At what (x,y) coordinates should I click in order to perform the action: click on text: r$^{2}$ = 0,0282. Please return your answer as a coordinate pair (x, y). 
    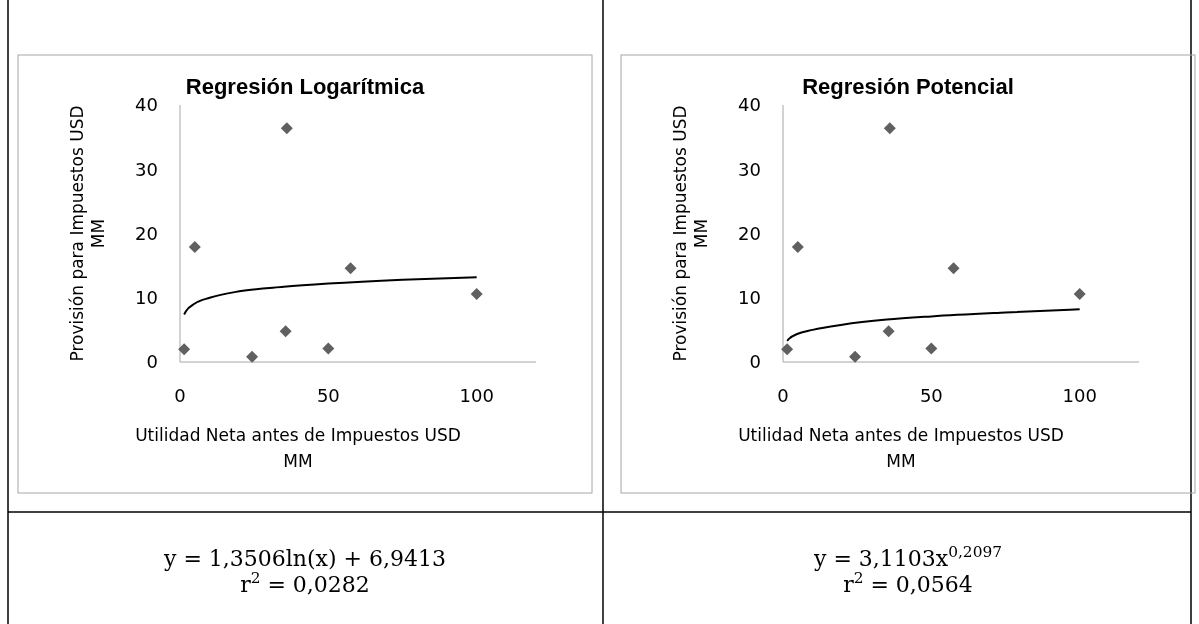
    Looking at the image, I should click on (305, 583).